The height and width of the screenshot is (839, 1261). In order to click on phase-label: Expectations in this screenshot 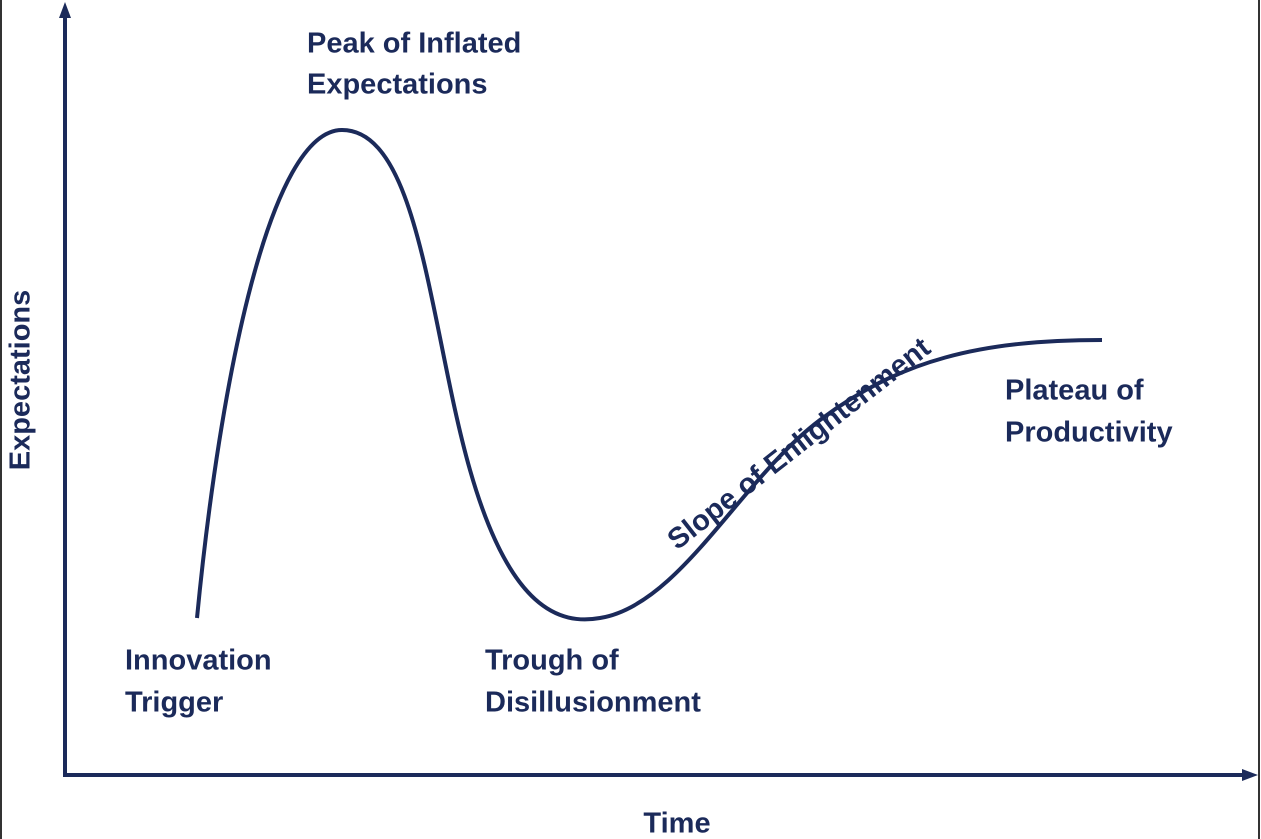, I will do `click(397, 85)`.